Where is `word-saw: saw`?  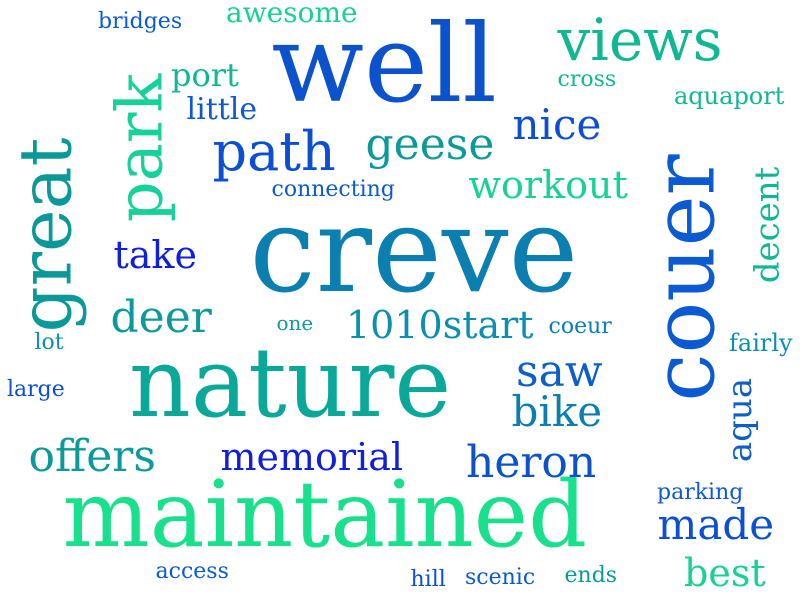
word-saw: saw is located at coordinates (559, 371).